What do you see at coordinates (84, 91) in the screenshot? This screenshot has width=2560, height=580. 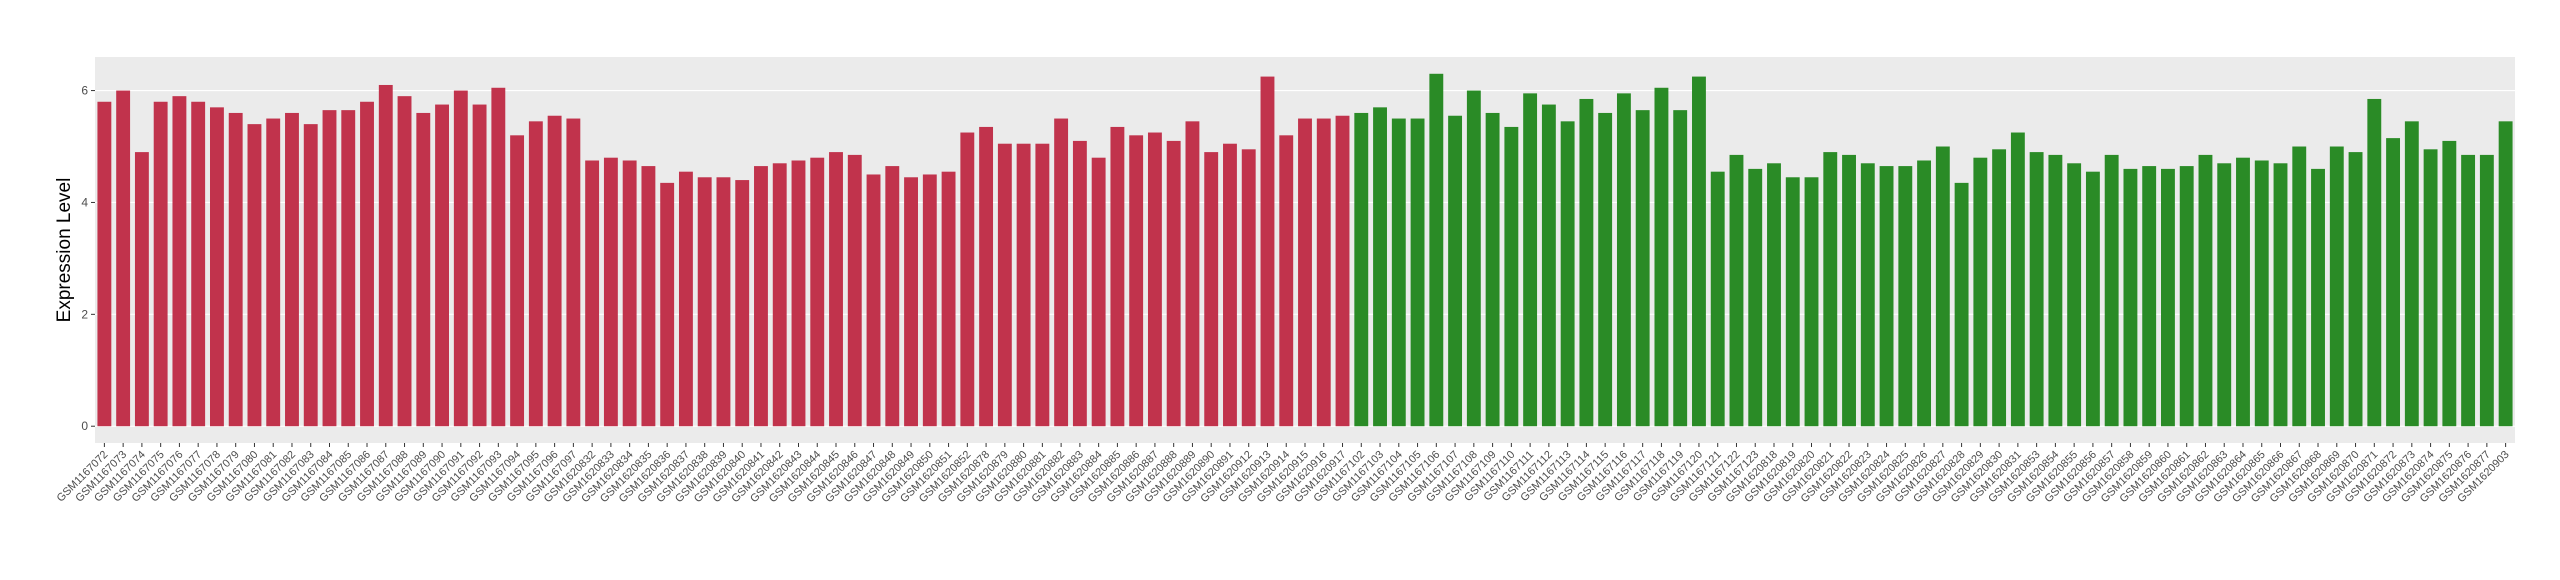 I see `y-tick-label: 6` at bounding box center [84, 91].